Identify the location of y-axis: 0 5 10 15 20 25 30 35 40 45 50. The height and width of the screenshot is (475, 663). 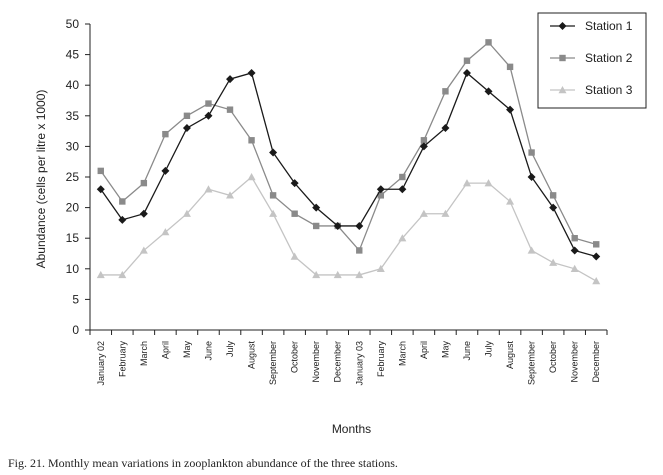
(78, 177).